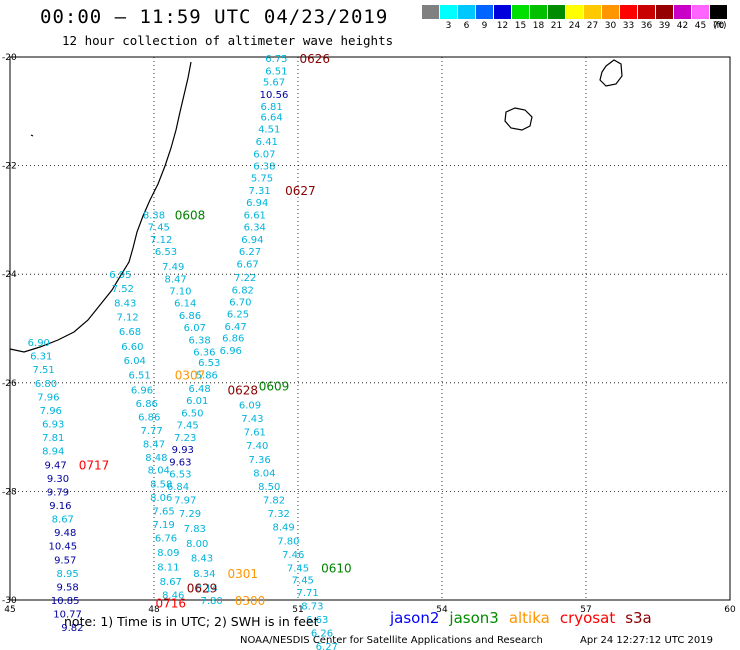  What do you see at coordinates (250, 252) in the screenshot?
I see `wave-height-value: 6.27` at bounding box center [250, 252].